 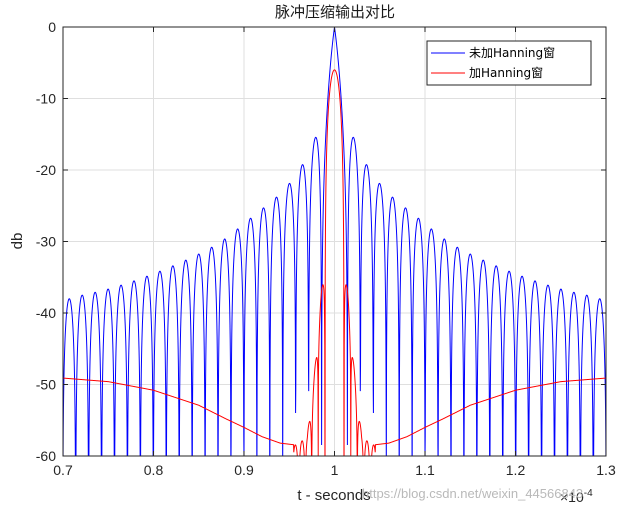 What do you see at coordinates (244, 470) in the screenshot?
I see `x-tick-label: 0.9` at bounding box center [244, 470].